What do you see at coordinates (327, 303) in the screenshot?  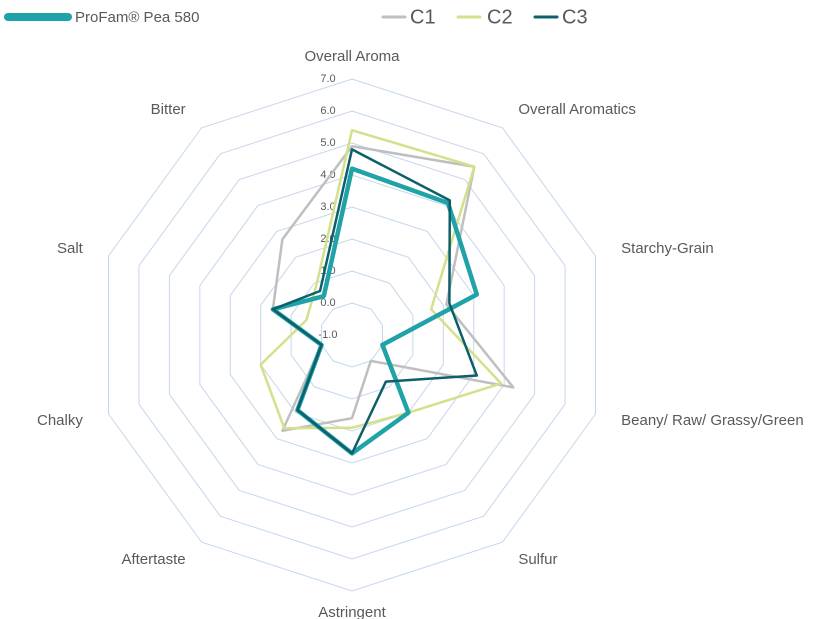 I see `tick-label: 0.0` at bounding box center [327, 303].